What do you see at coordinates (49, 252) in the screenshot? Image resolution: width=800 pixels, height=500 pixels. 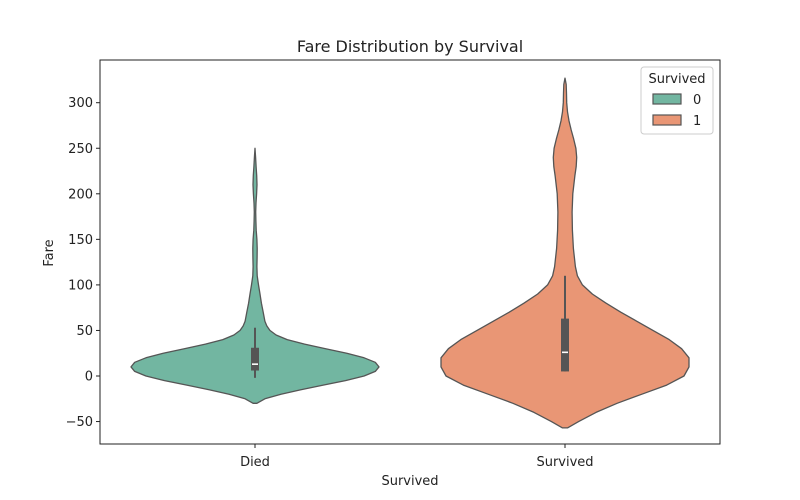 I see `y-axis-title: Fare` at bounding box center [49, 252].